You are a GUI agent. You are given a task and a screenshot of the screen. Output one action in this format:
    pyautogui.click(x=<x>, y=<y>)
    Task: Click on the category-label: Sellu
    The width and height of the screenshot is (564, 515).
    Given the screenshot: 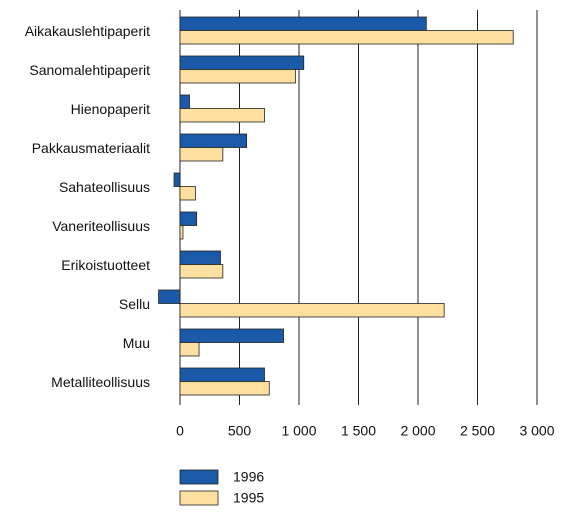 What is the action you would take?
    pyautogui.click(x=134, y=304)
    